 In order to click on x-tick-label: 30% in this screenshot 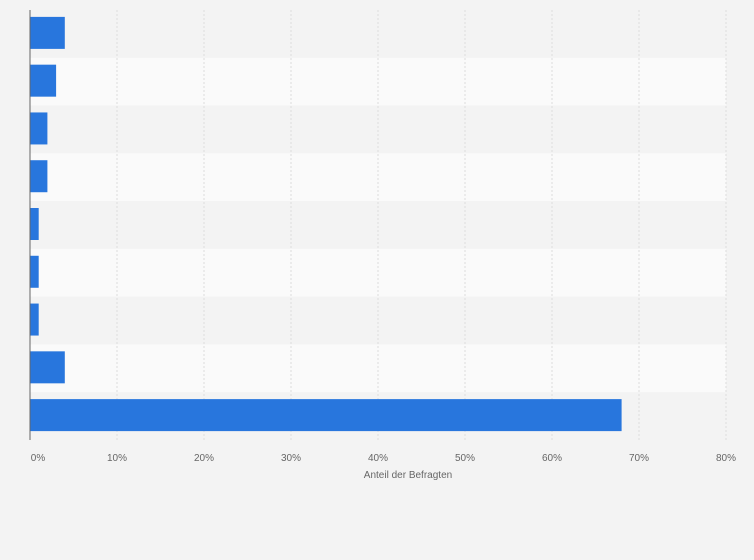, I will do `click(291, 458)`.